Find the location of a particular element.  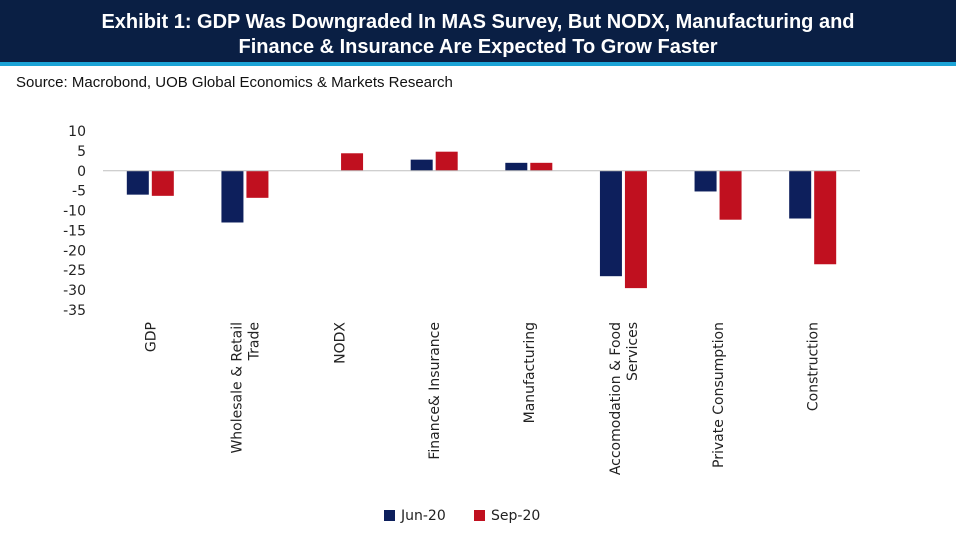

legend-item-jun: Jun-20 is located at coordinates (415, 516).